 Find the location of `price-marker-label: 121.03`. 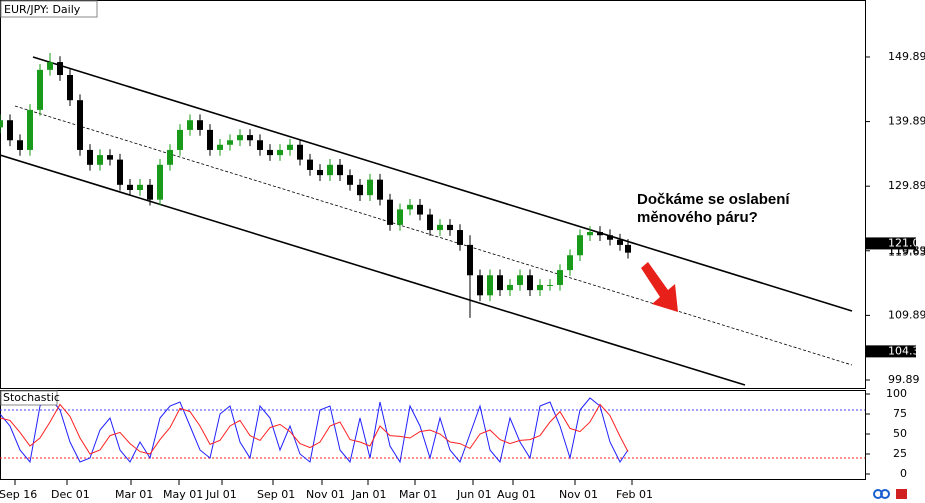

price-marker-label: 121.03 is located at coordinates (906, 242).